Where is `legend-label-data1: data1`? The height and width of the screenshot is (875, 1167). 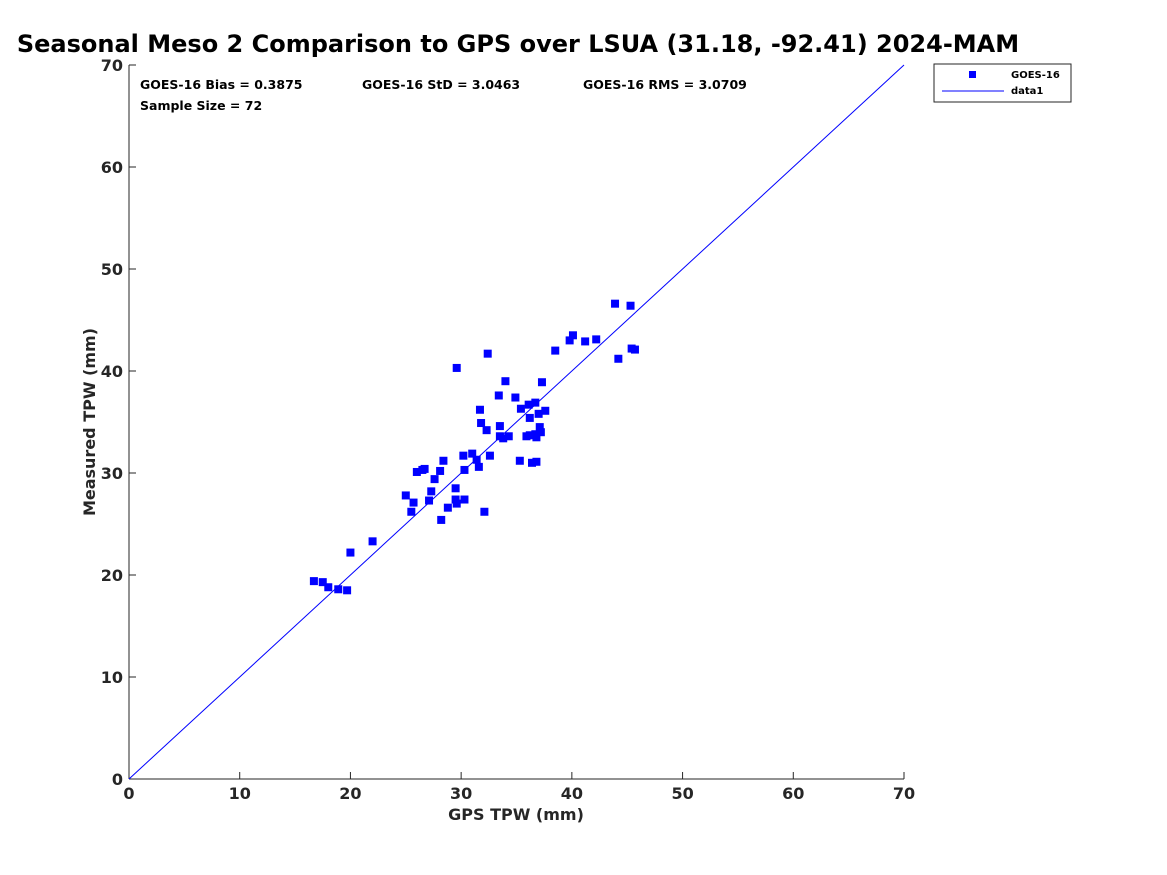 legend-label-data1: data1 is located at coordinates (1027, 91).